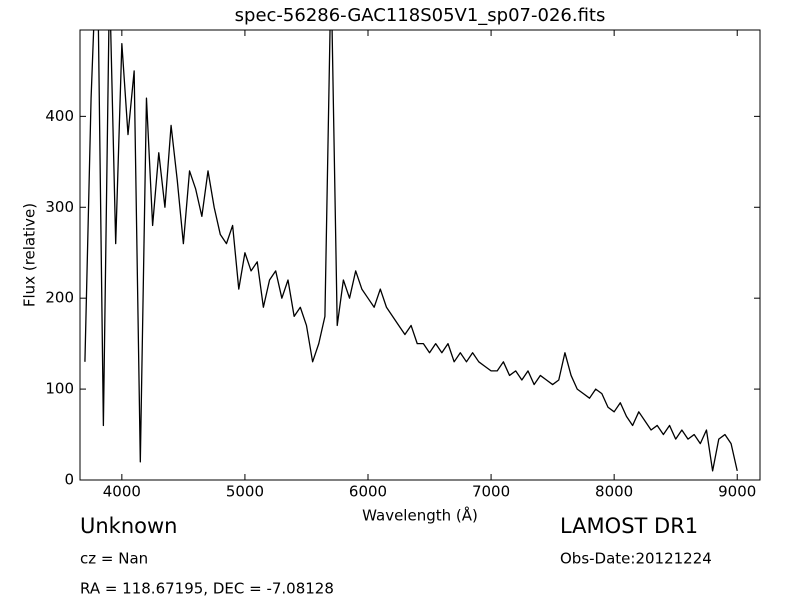 Image resolution: width=800 pixels, height=600 pixels. Describe the element at coordinates (636, 559) in the screenshot. I see `annotation: Obs-Date:20121224` at that location.